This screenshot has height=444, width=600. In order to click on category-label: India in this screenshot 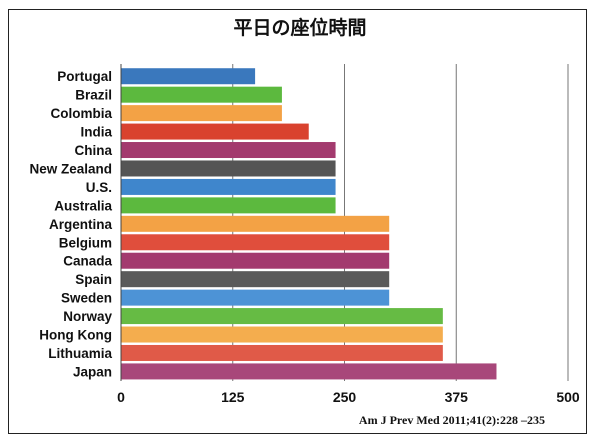, I will do `click(96, 132)`.